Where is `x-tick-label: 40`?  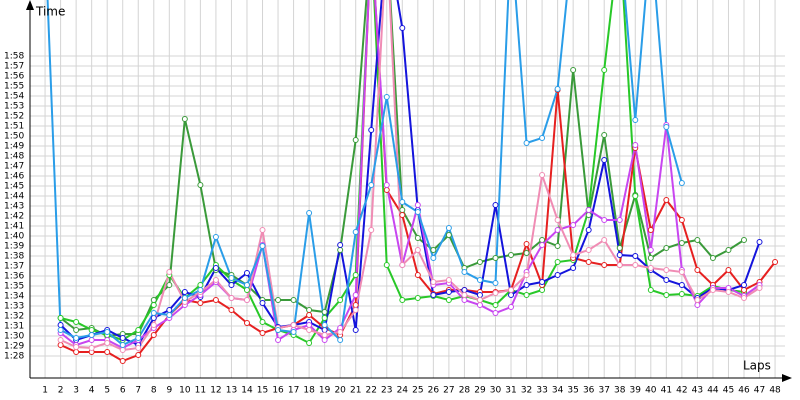 x-tick-label: 40 is located at coordinates (651, 391).